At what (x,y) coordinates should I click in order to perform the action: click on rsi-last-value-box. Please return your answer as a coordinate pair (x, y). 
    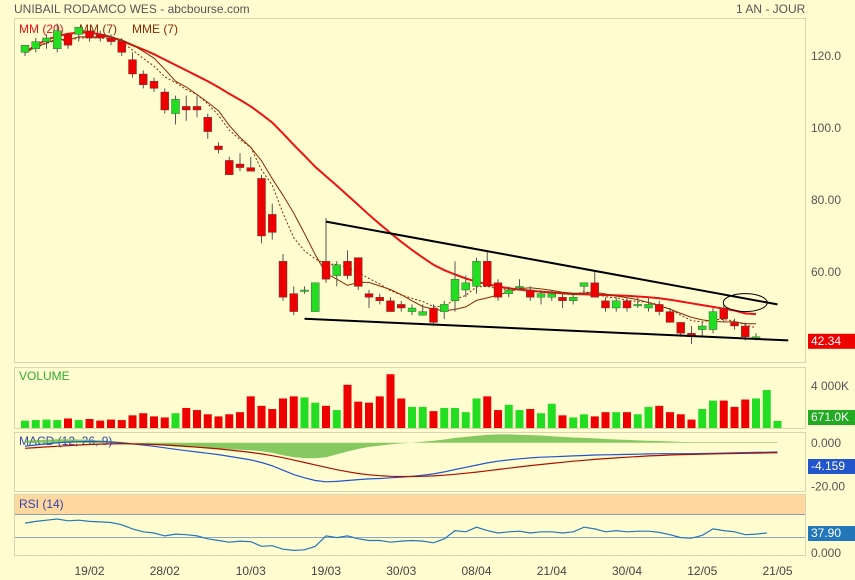
    Looking at the image, I should click on (831, 534).